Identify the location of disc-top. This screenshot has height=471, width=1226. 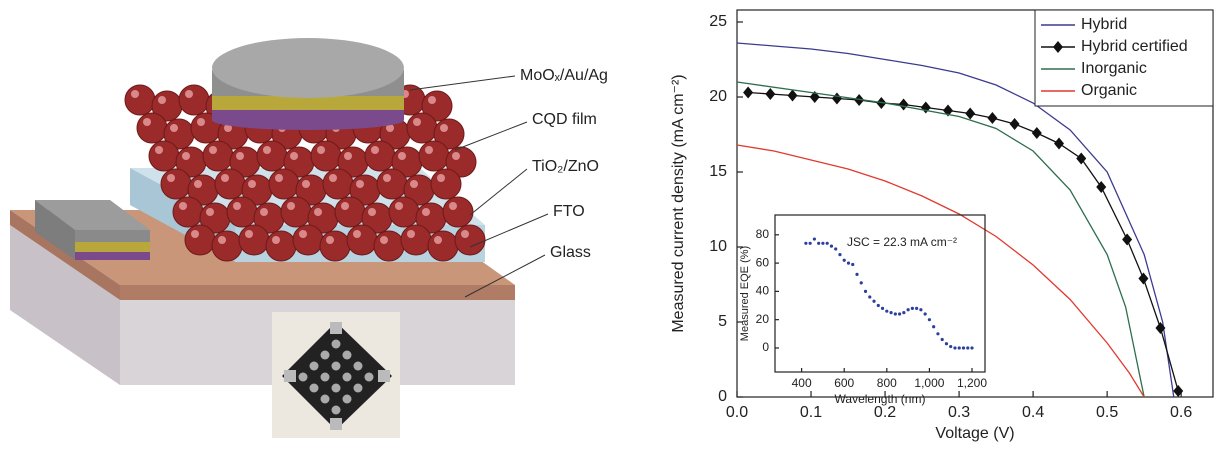
(308, 68).